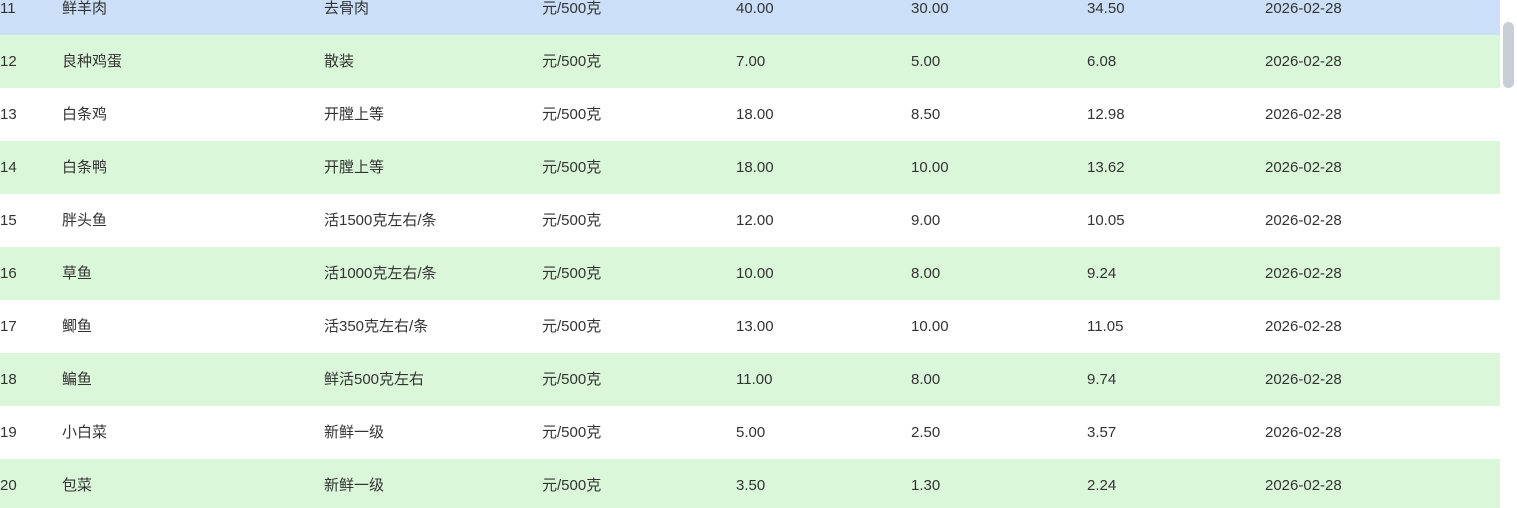 The image size is (1517, 508). Describe the element at coordinates (823, 220) in the screenshot. I see `cell-price1: 12.00` at that location.